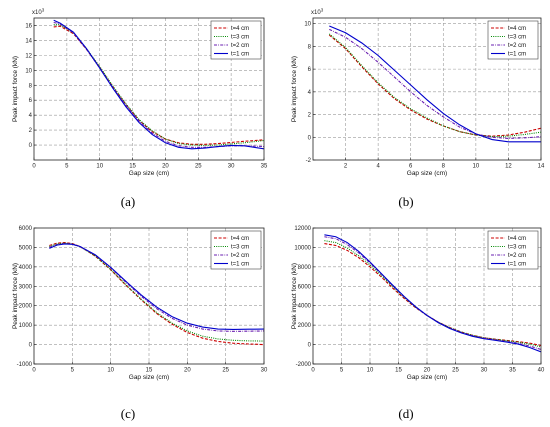 Image resolution: width=550 pixels, height=427 pixels. Describe the element at coordinates (455, 371) in the screenshot. I see `x-tick-label-d-5: 25` at that location.